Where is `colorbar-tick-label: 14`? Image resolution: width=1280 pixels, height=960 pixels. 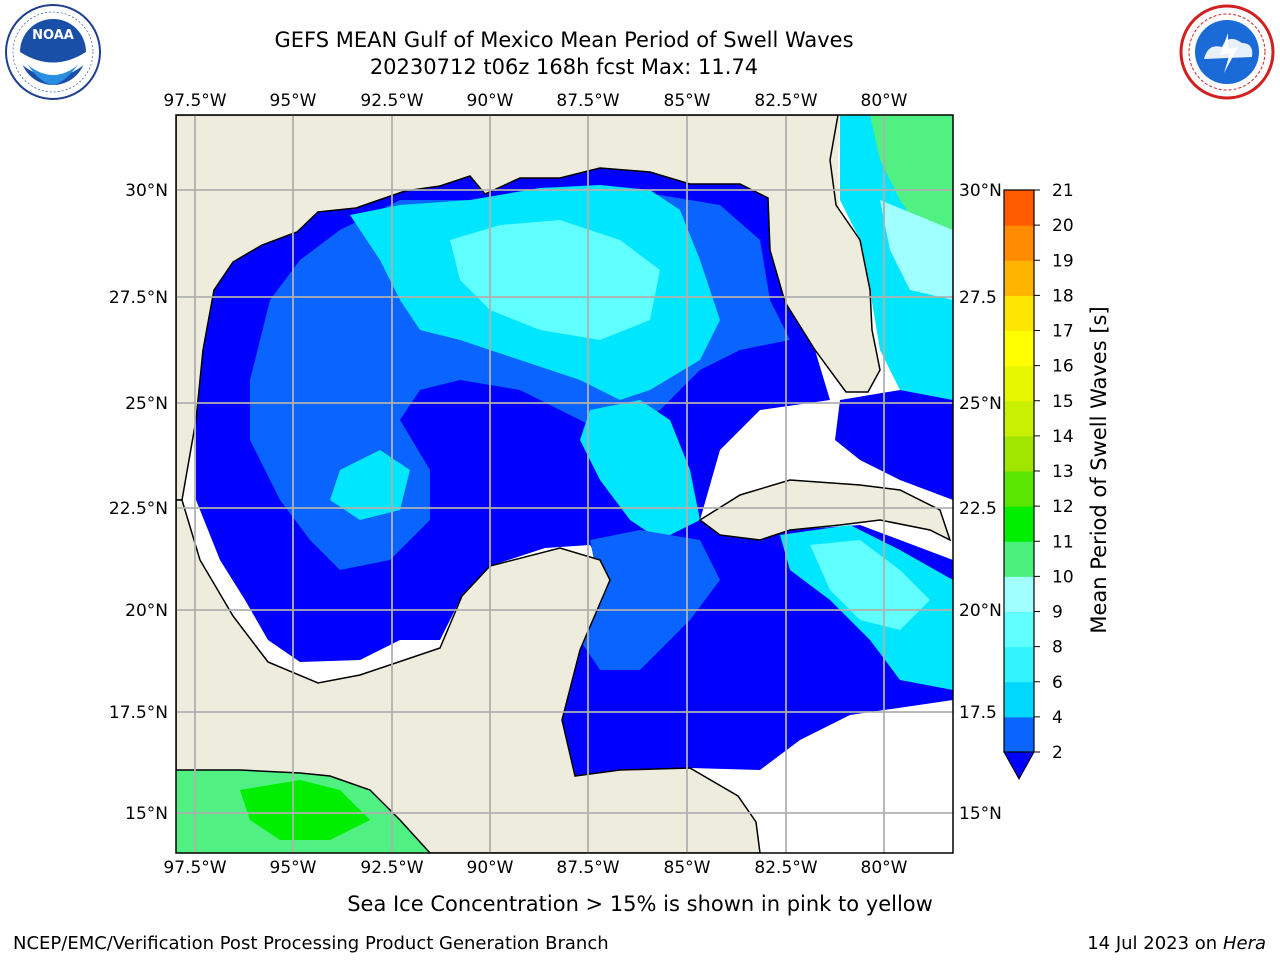 colorbar-tick-label: 14 is located at coordinates (1063, 437).